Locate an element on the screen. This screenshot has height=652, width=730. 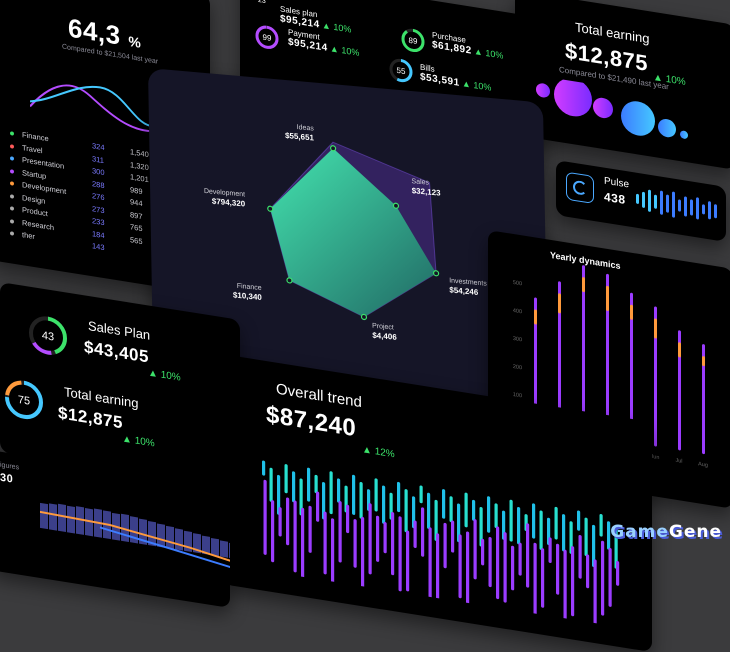
radar-axis-label: Development is located at coordinates (224, 193).